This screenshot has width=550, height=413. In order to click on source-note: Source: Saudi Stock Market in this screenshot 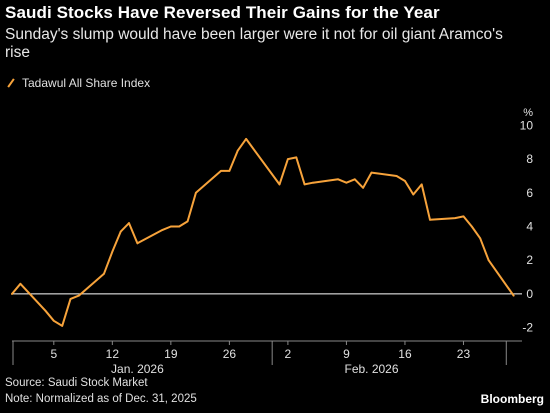, I will do `click(76, 383)`.